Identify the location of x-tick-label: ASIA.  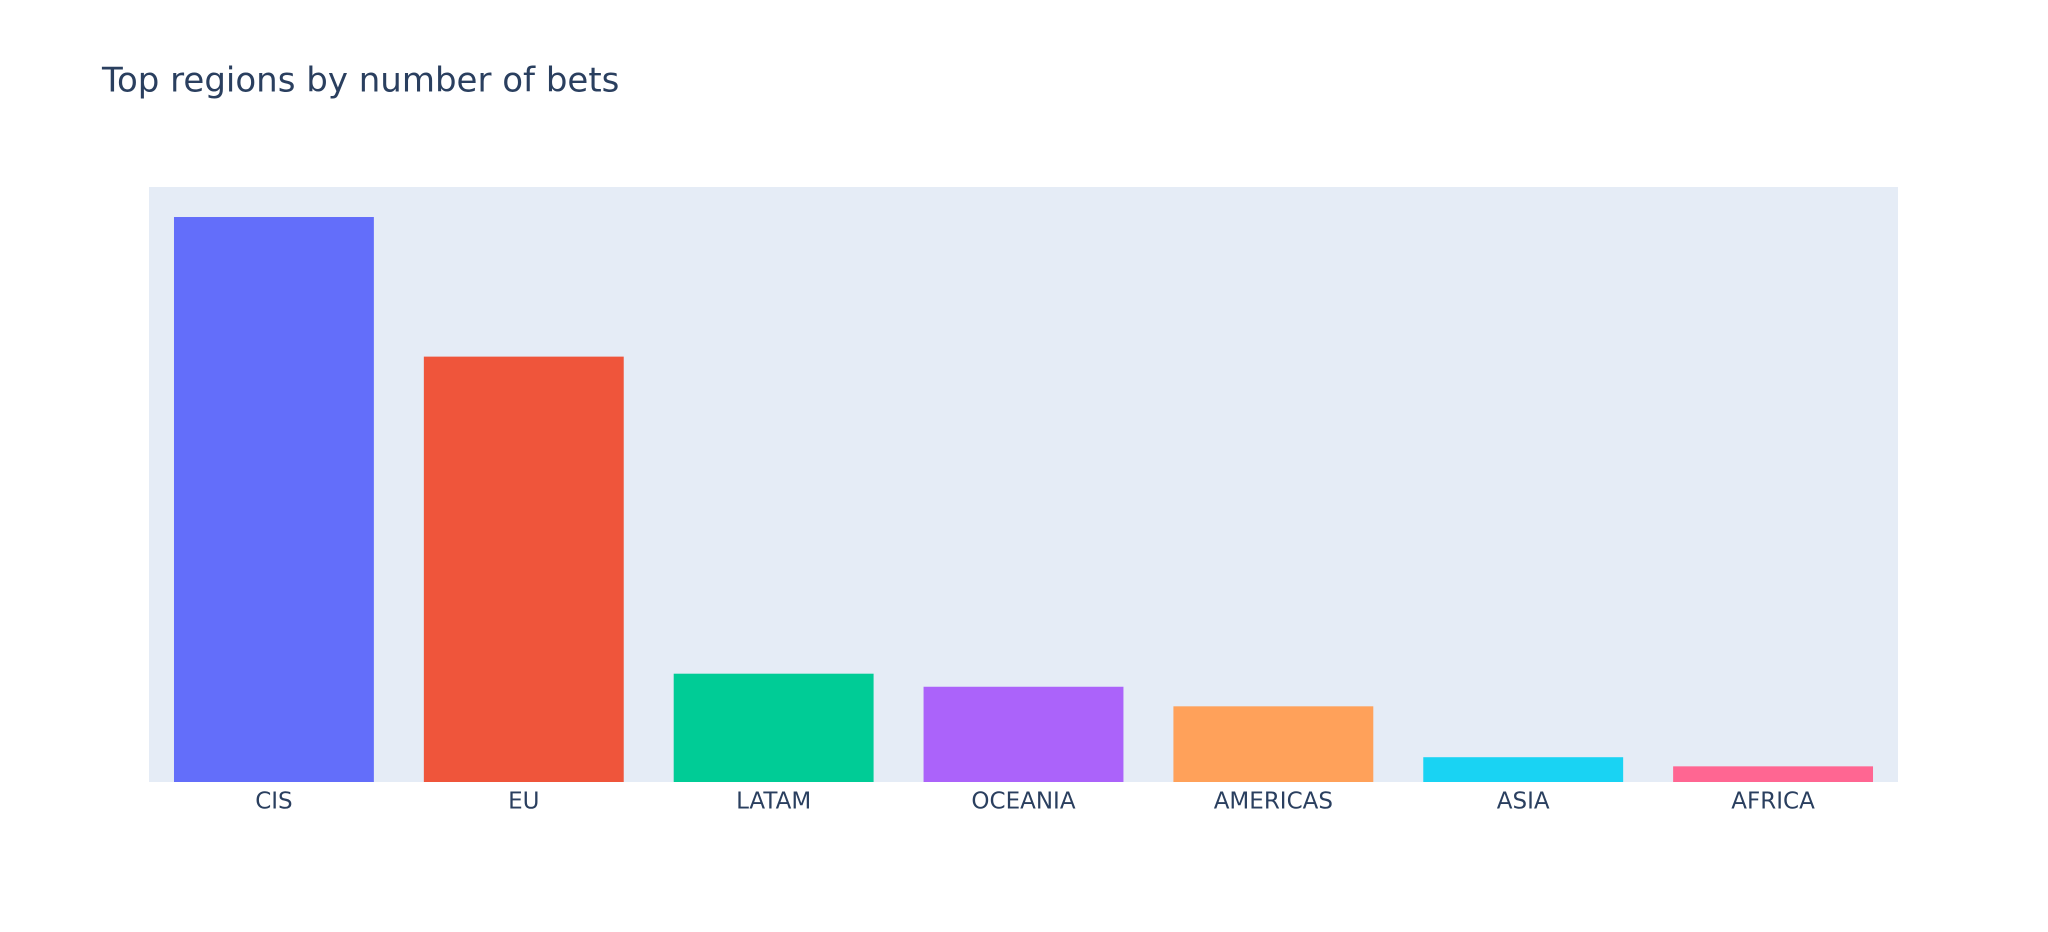
(1523, 802).